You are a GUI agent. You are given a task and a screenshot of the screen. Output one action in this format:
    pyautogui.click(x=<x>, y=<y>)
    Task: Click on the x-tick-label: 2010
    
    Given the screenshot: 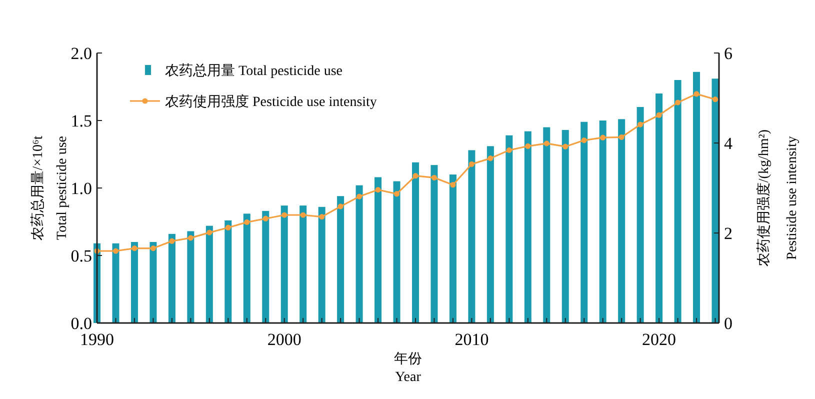 What is the action you would take?
    pyautogui.click(x=471, y=339)
    